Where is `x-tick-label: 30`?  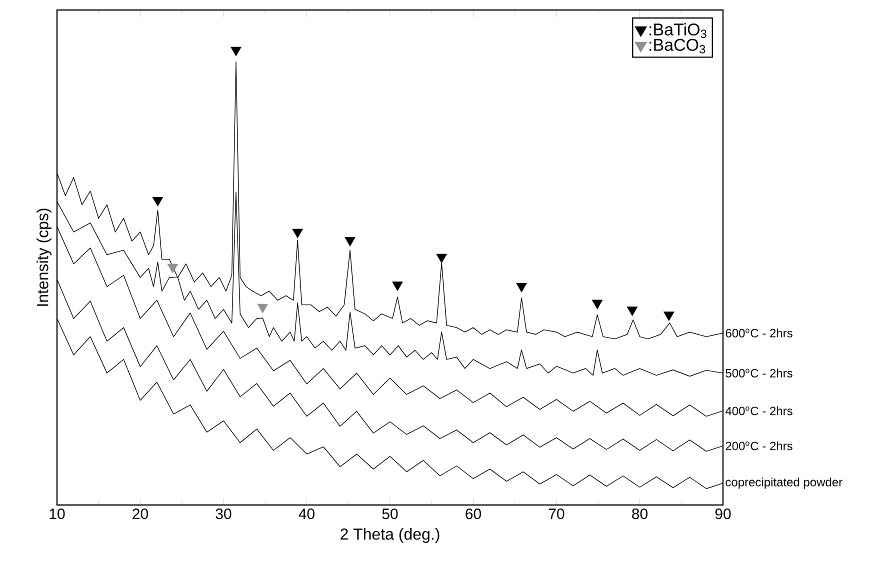 x-tick-label: 30 is located at coordinates (224, 514).